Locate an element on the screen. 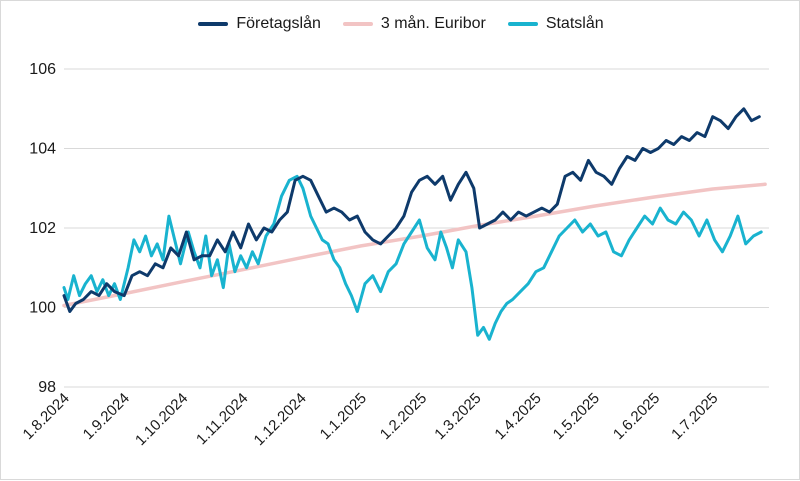  legend-swatch-foretagslan is located at coordinates (213, 24).